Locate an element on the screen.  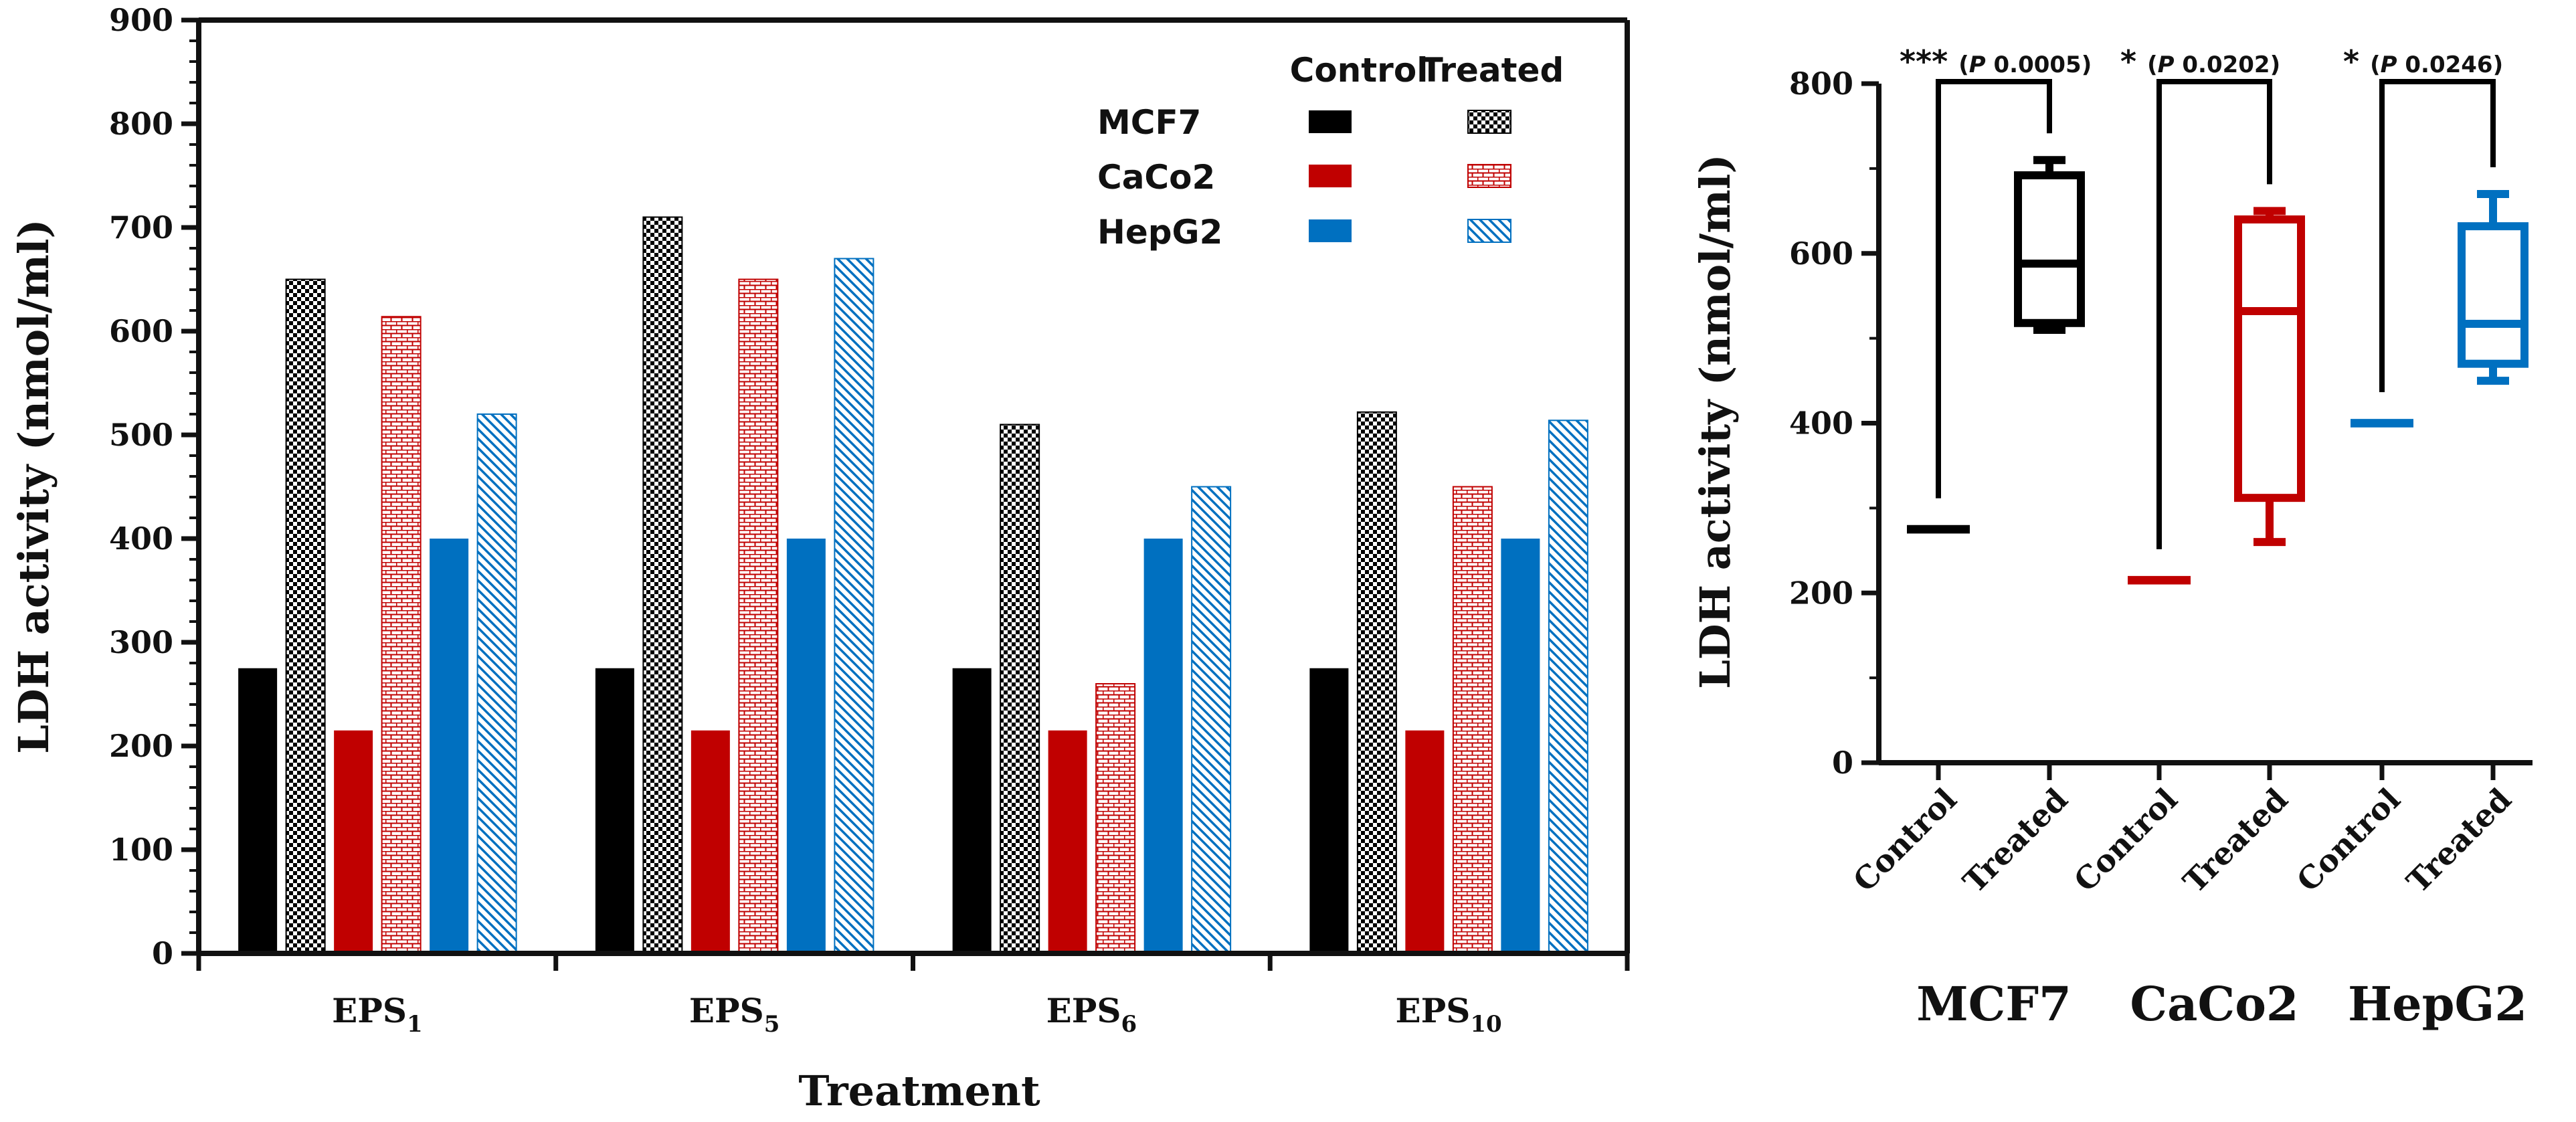
box-caco2-control is located at coordinates (2159, 580).